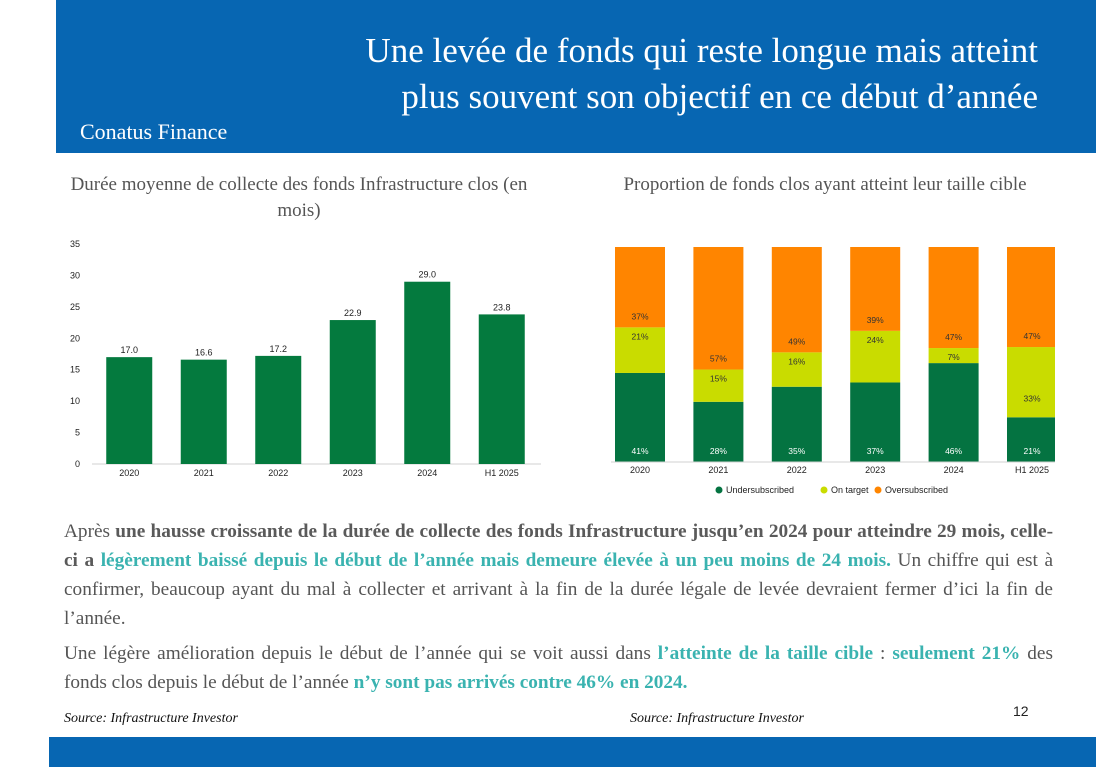 The width and height of the screenshot is (1096, 767). I want to click on segment-value-label: 7%, so click(953, 357).